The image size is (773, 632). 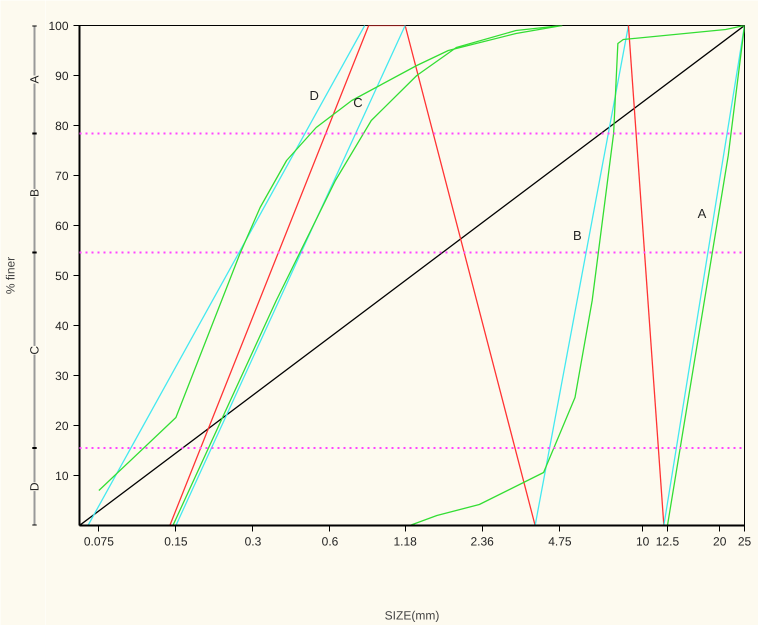 What do you see at coordinates (720, 541) in the screenshot?
I see `x-tick-label: 20` at bounding box center [720, 541].